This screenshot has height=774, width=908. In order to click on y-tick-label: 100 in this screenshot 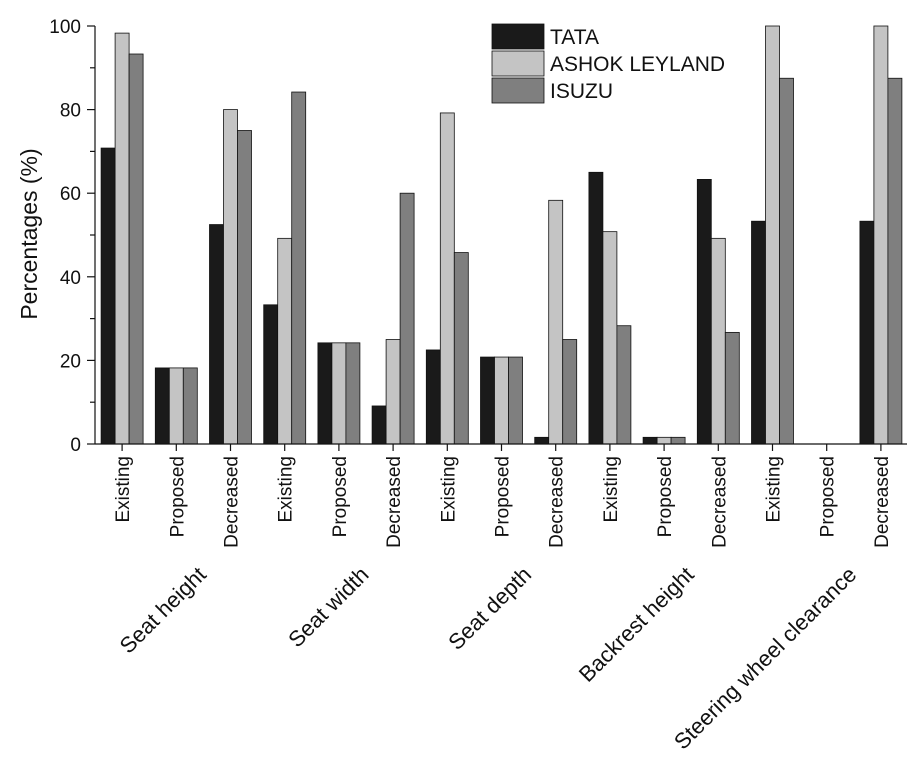, I will do `click(65, 27)`.